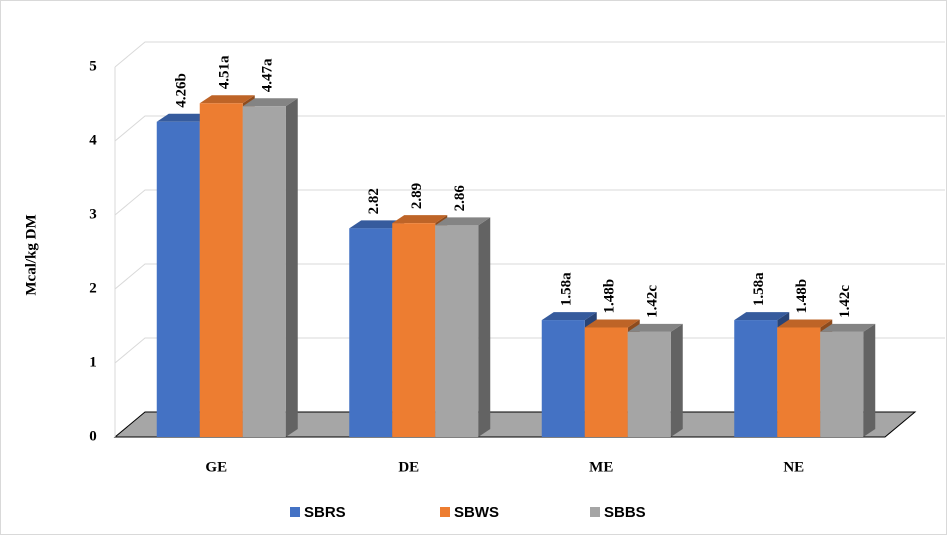 This screenshot has width=947, height=535. What do you see at coordinates (460, 198) in the screenshot?
I see `value-label: 2.86` at bounding box center [460, 198].